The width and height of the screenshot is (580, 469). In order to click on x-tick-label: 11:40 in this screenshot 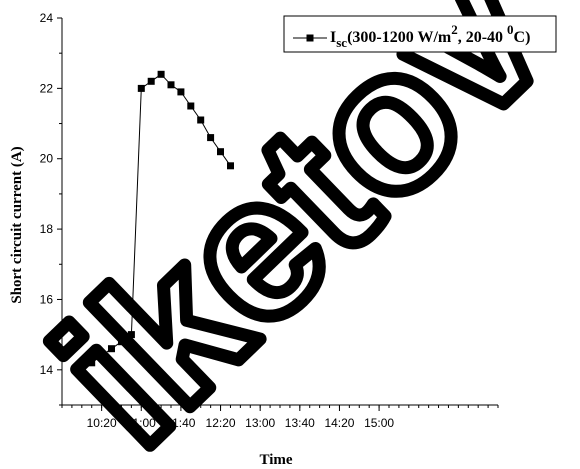, I will do `click(180, 423)`.